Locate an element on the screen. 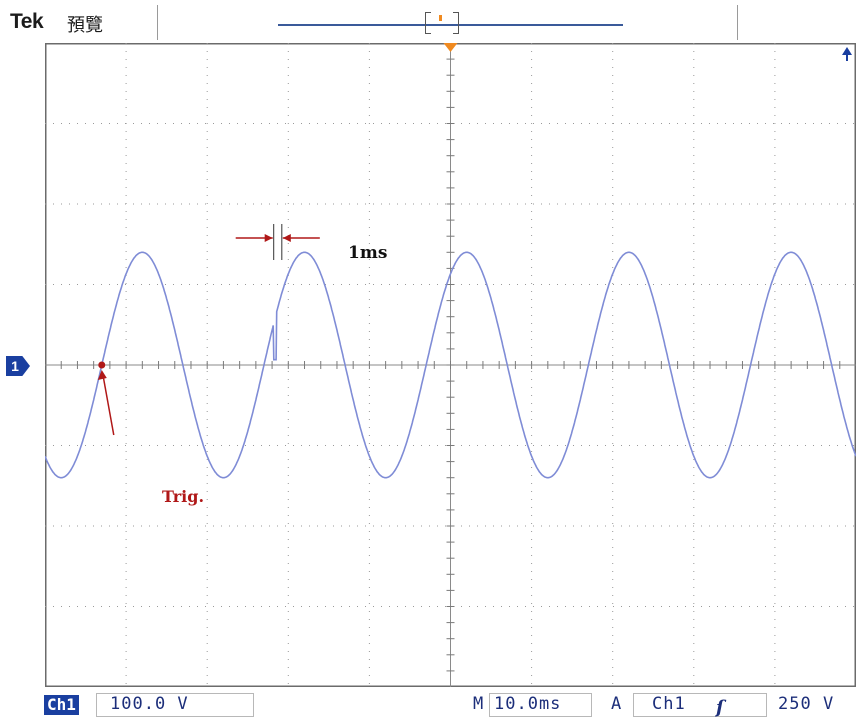 This screenshot has height=721, width=867. record-length-bar is located at coordinates (450, 25).